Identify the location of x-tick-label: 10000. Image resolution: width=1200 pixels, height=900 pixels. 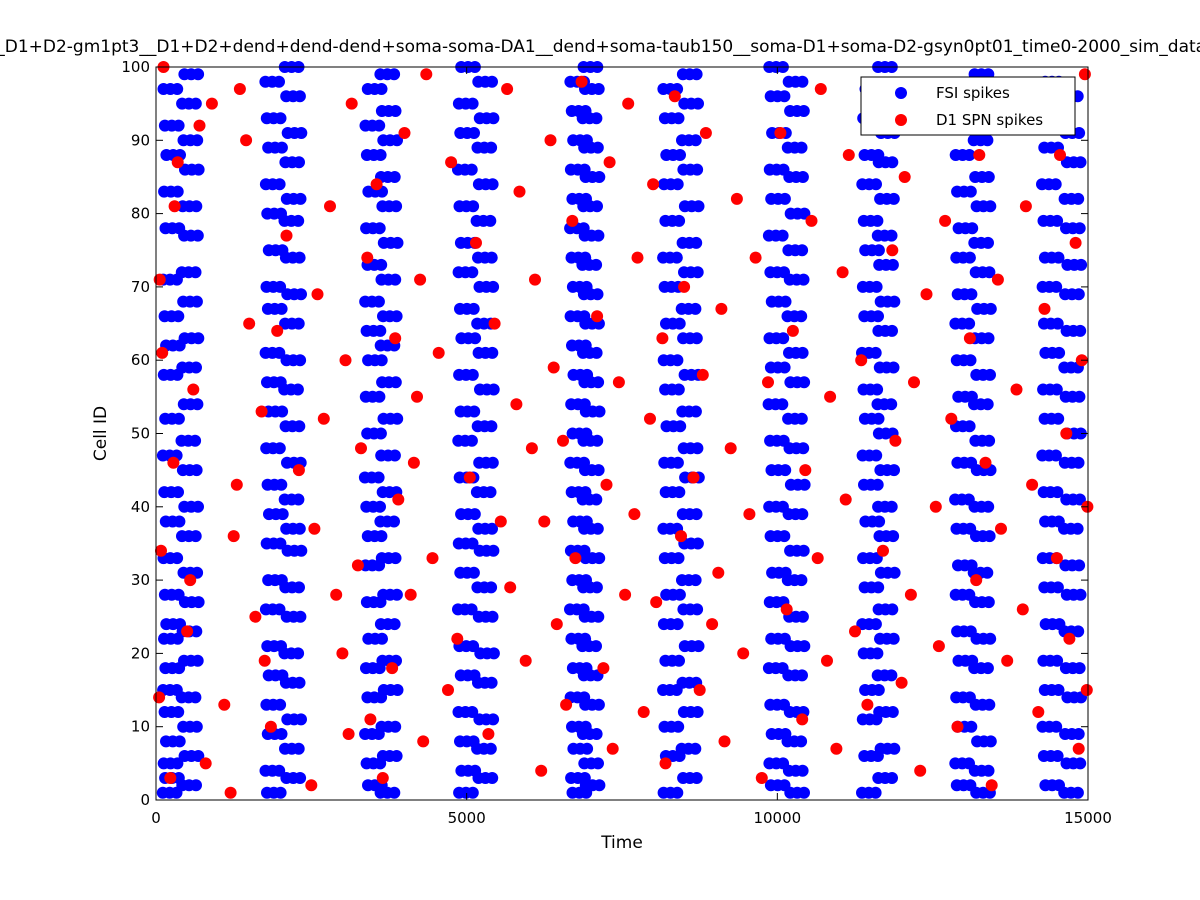
(777, 818).